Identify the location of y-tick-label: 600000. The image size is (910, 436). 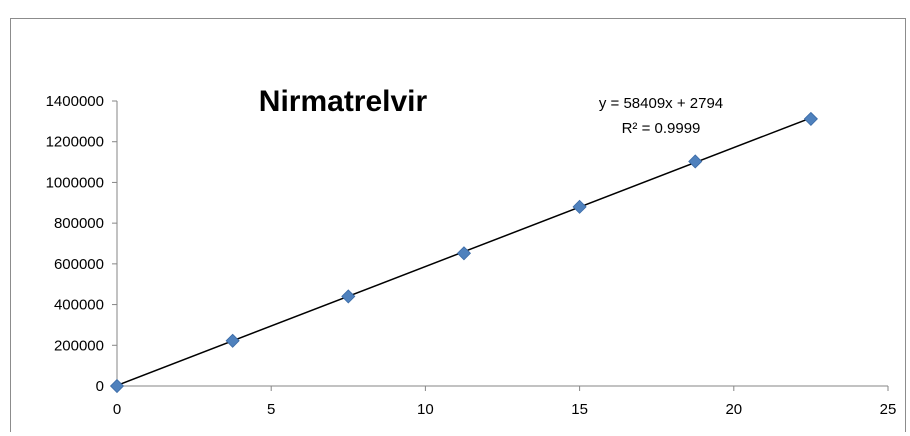
(79, 264).